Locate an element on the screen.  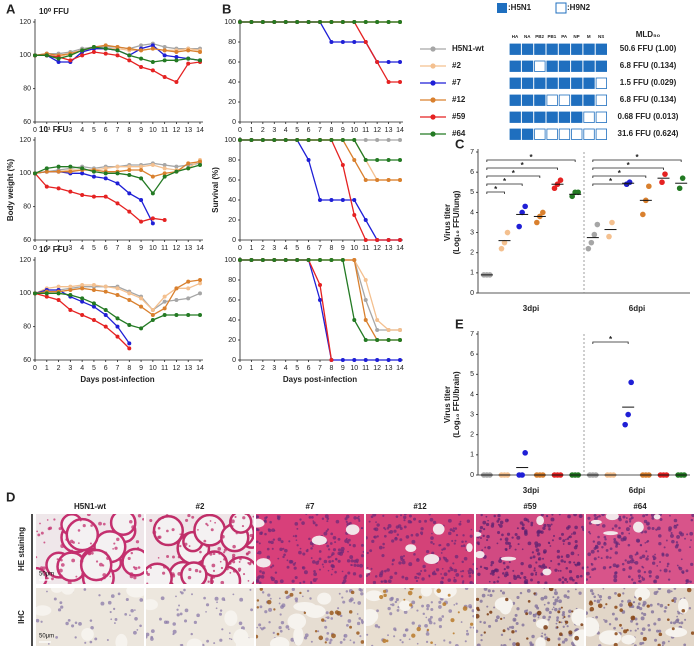
x-tick-label: 6dpi is located at coordinates (637, 490).